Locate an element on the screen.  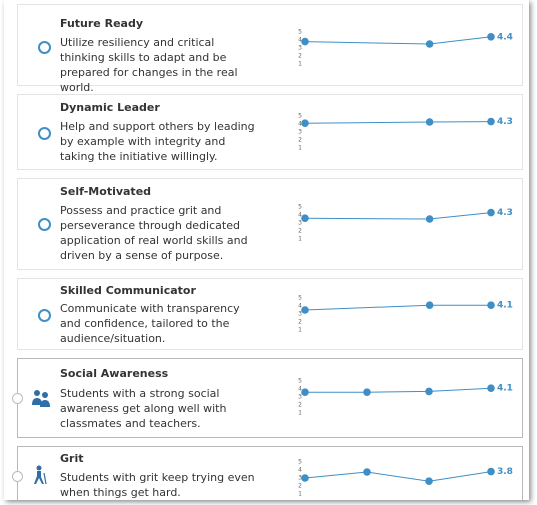
card-title: Social Awareness is located at coordinates (114, 373).